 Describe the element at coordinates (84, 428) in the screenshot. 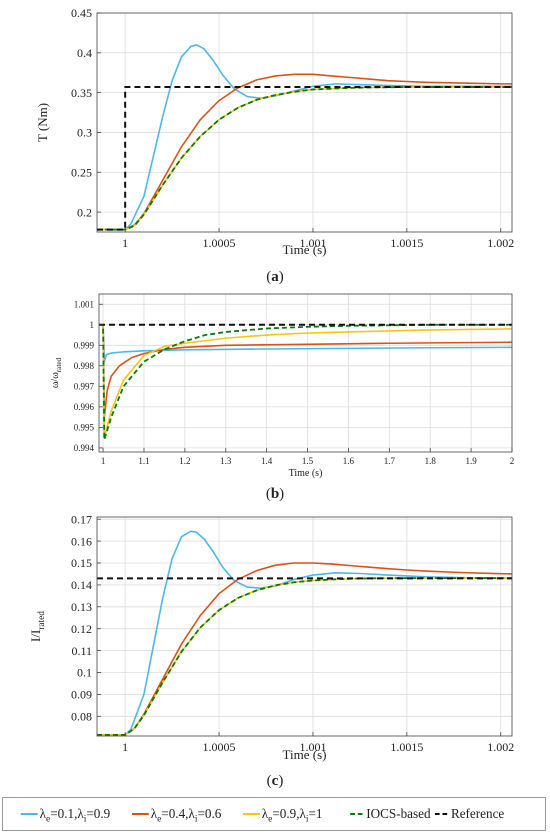

I see `y-tick-label: 0.995` at that location.